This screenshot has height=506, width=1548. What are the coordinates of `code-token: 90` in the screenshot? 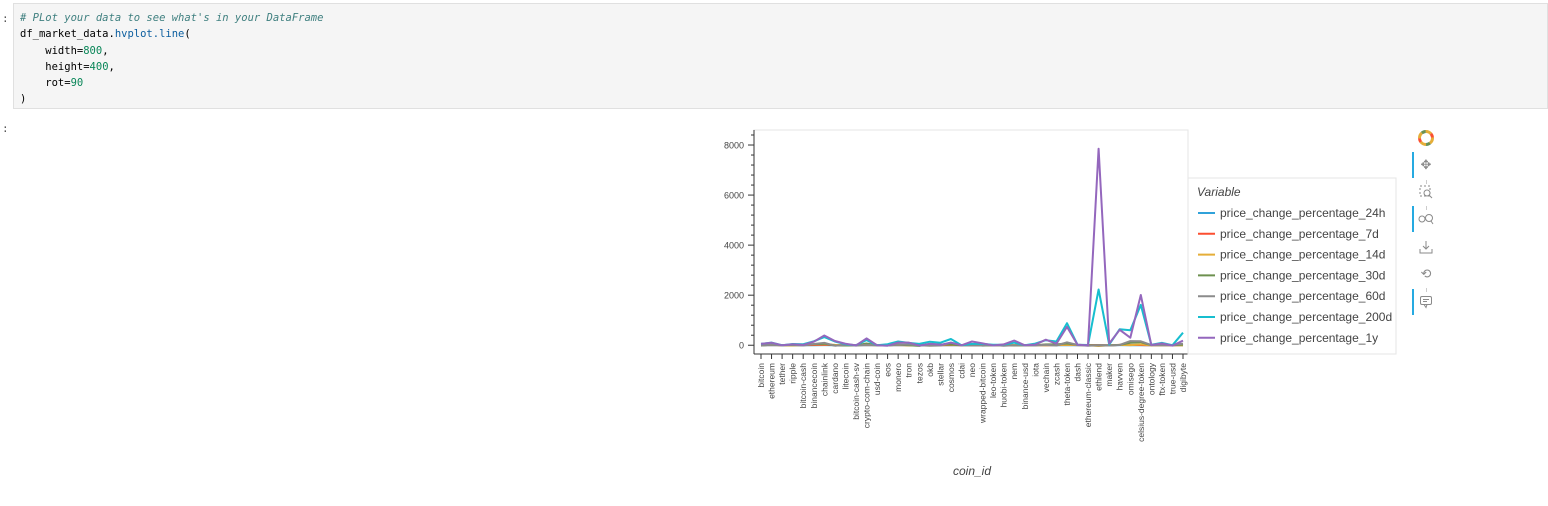 It's located at (77, 83).